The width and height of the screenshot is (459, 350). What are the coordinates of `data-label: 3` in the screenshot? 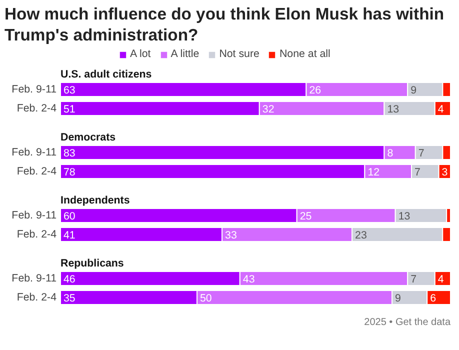 It's located at (445, 172).